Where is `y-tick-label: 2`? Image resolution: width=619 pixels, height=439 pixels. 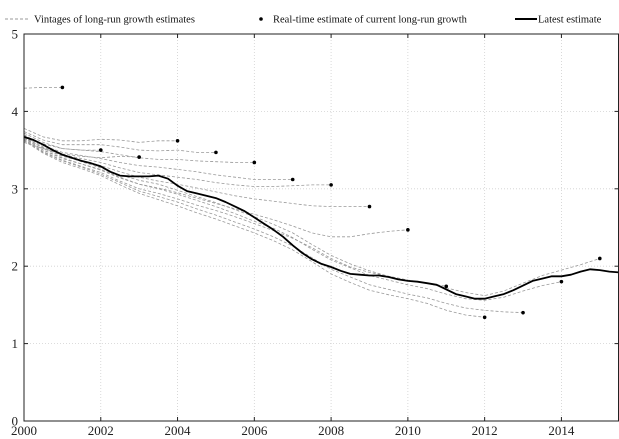 y-tick-label: 2 is located at coordinates (15, 266).